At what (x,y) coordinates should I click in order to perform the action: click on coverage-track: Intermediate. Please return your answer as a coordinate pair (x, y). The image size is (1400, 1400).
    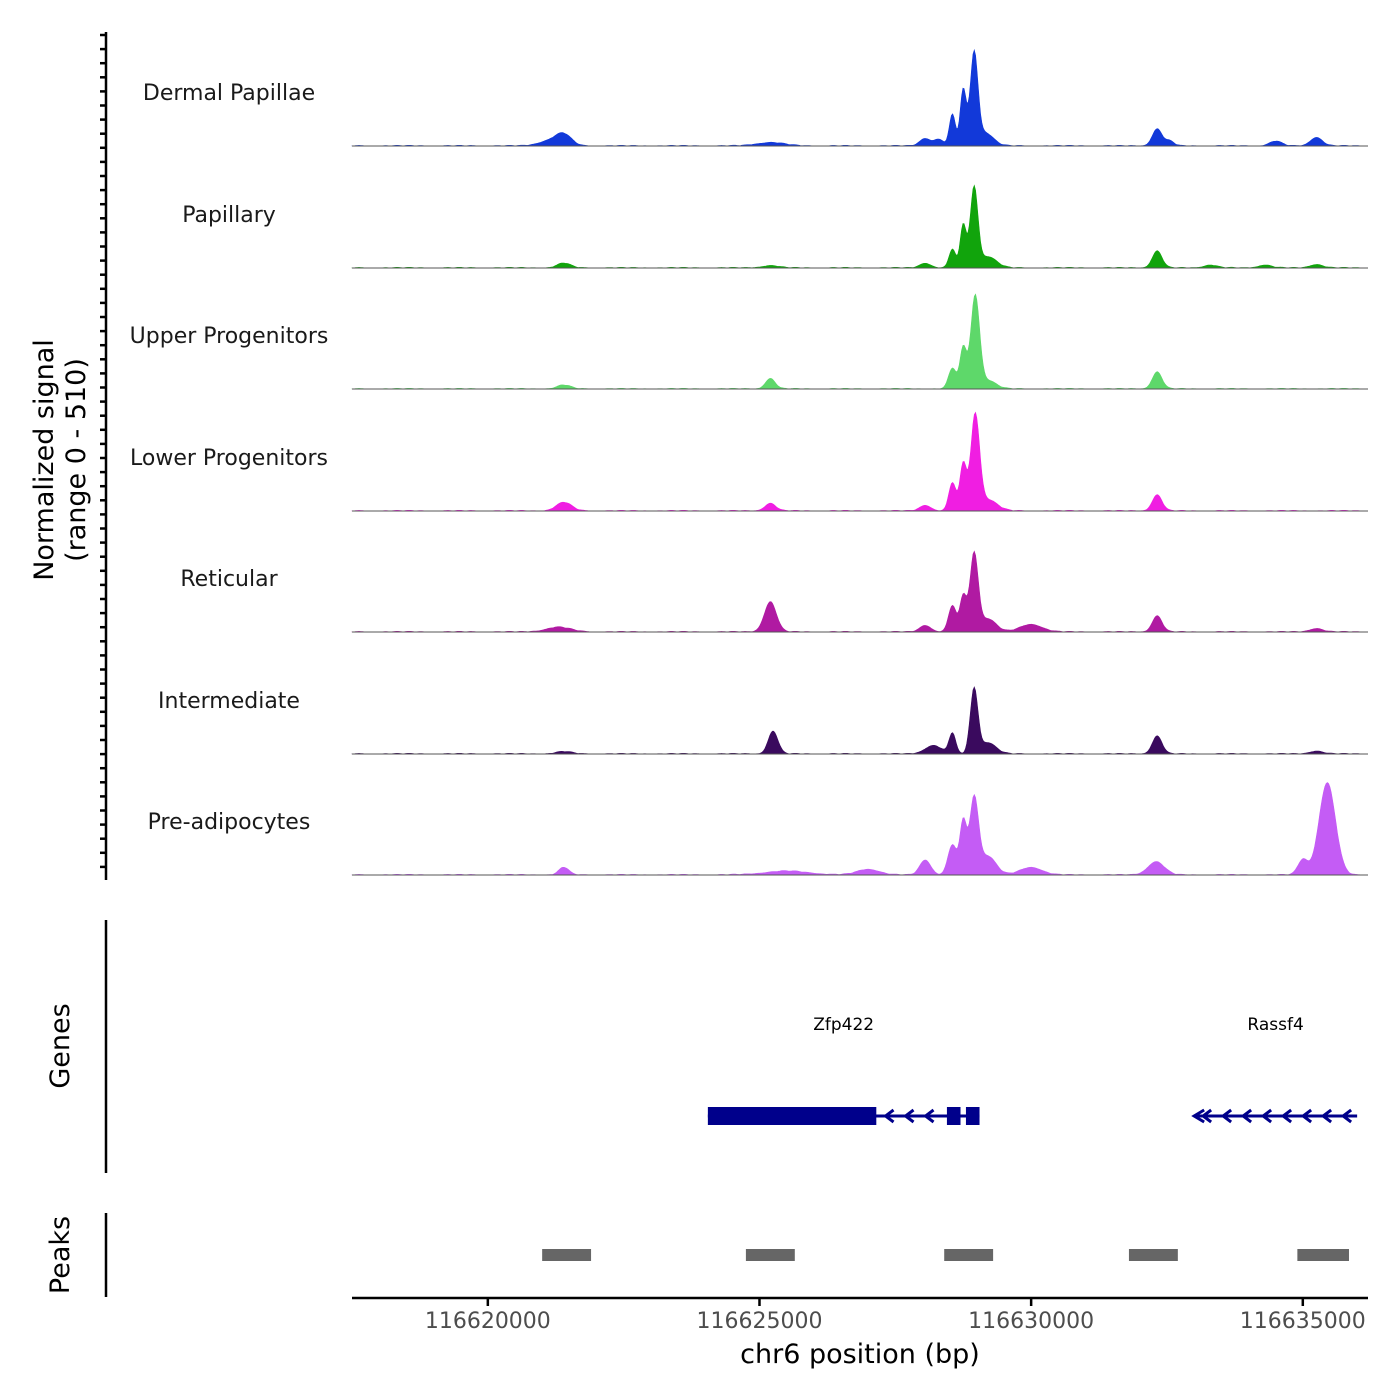
    Looking at the image, I should click on (763, 720).